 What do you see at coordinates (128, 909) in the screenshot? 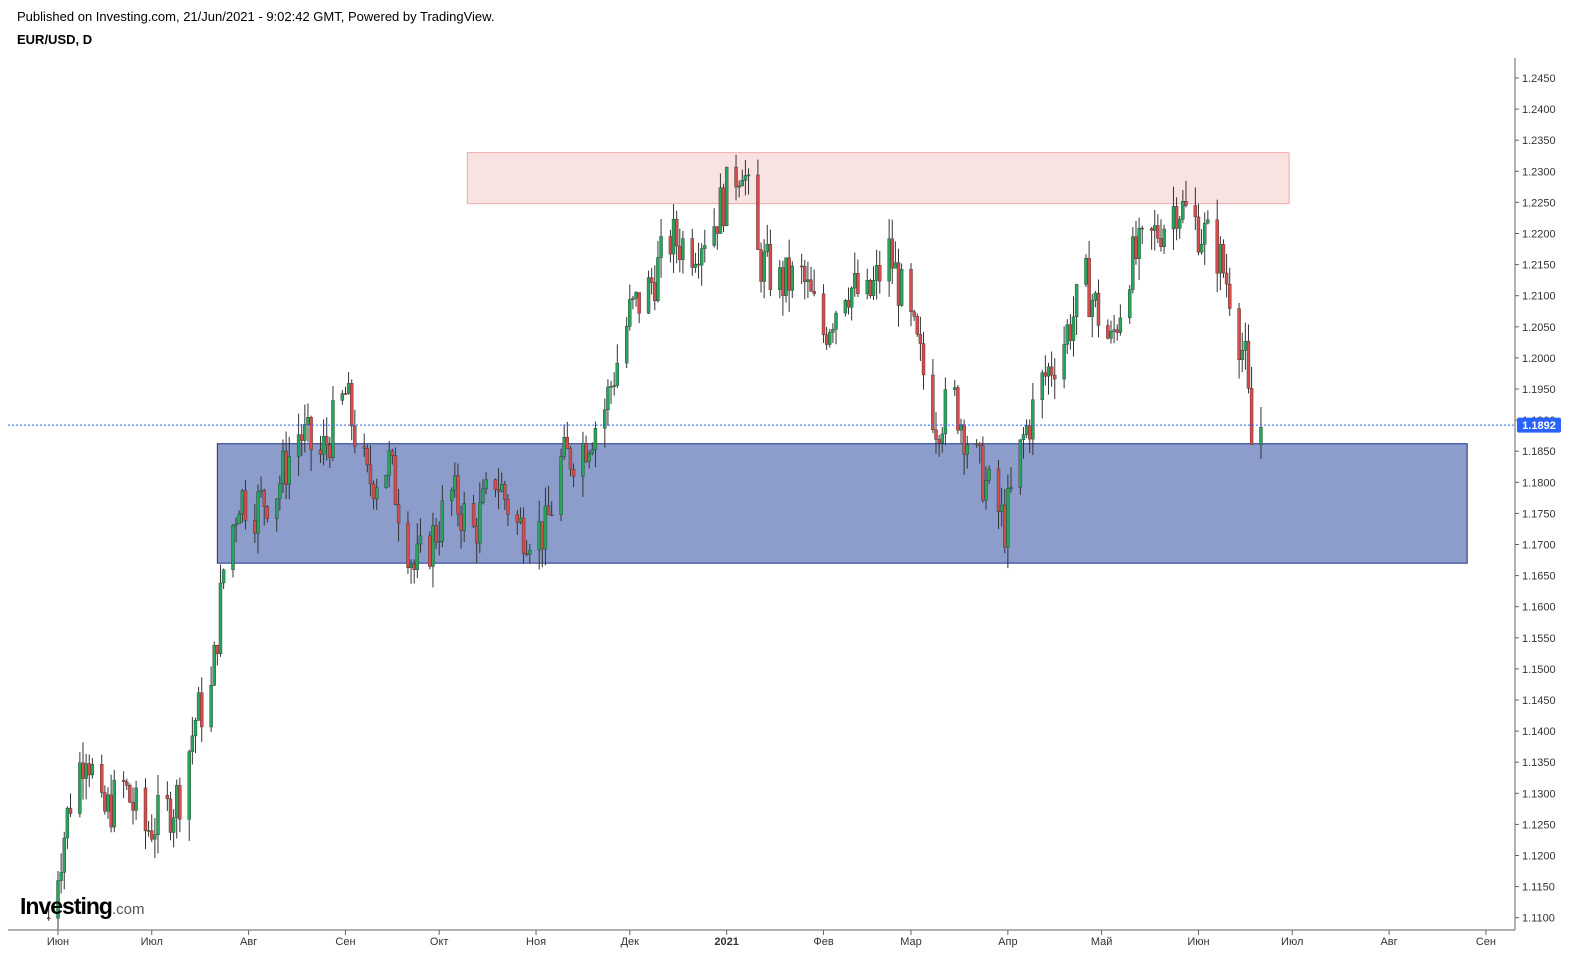
I see `logo-domain-text: .com` at bounding box center [128, 909].